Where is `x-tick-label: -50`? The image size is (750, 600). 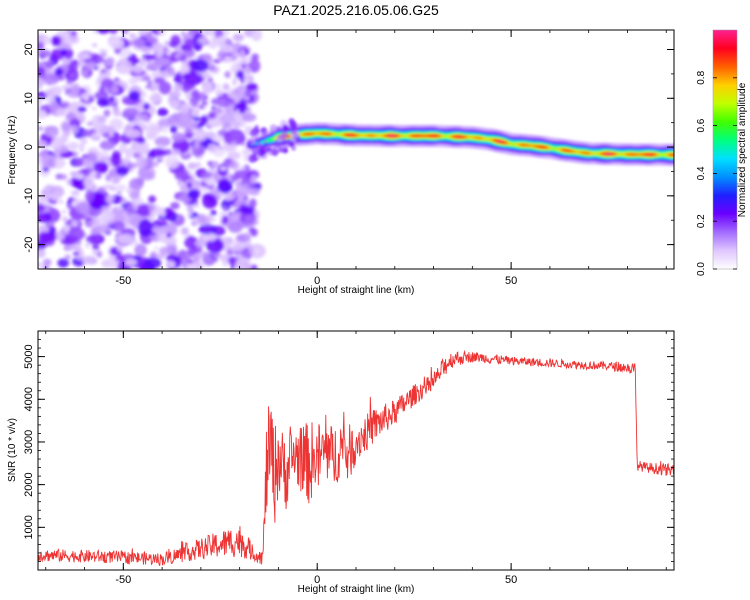 x-tick-label: -50 is located at coordinates (123, 281).